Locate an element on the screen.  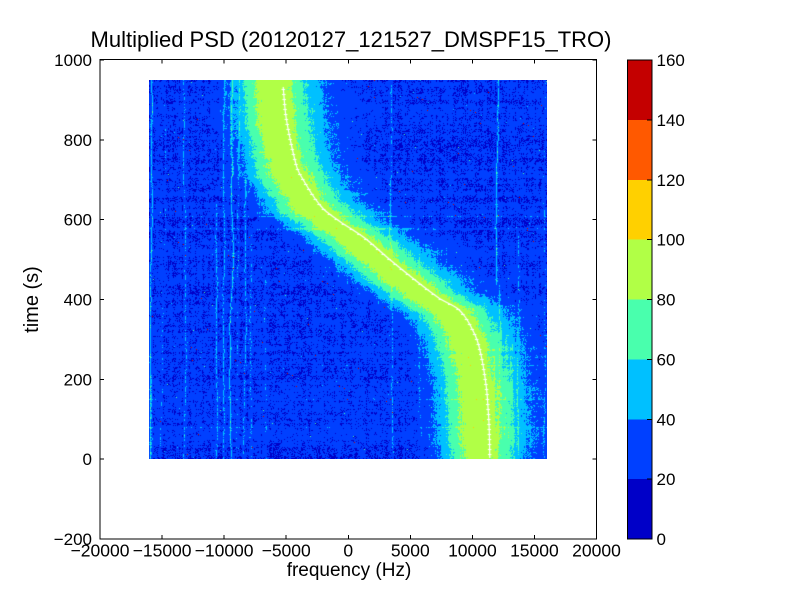
svg-text: 100 is located at coordinates (671, 240).